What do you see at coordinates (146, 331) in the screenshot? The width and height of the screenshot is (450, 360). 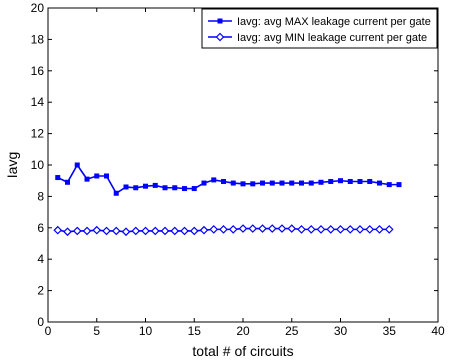 I see `x-tick-label: 10` at bounding box center [146, 331].